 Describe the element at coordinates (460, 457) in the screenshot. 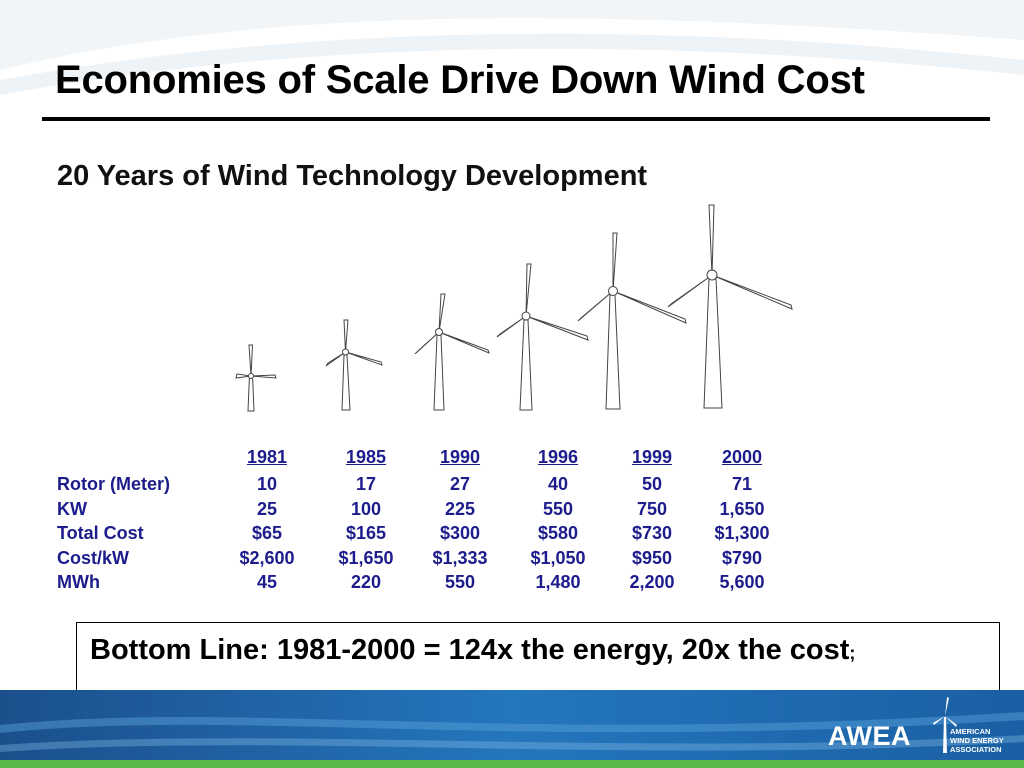

I see `year-header: 1990` at that location.